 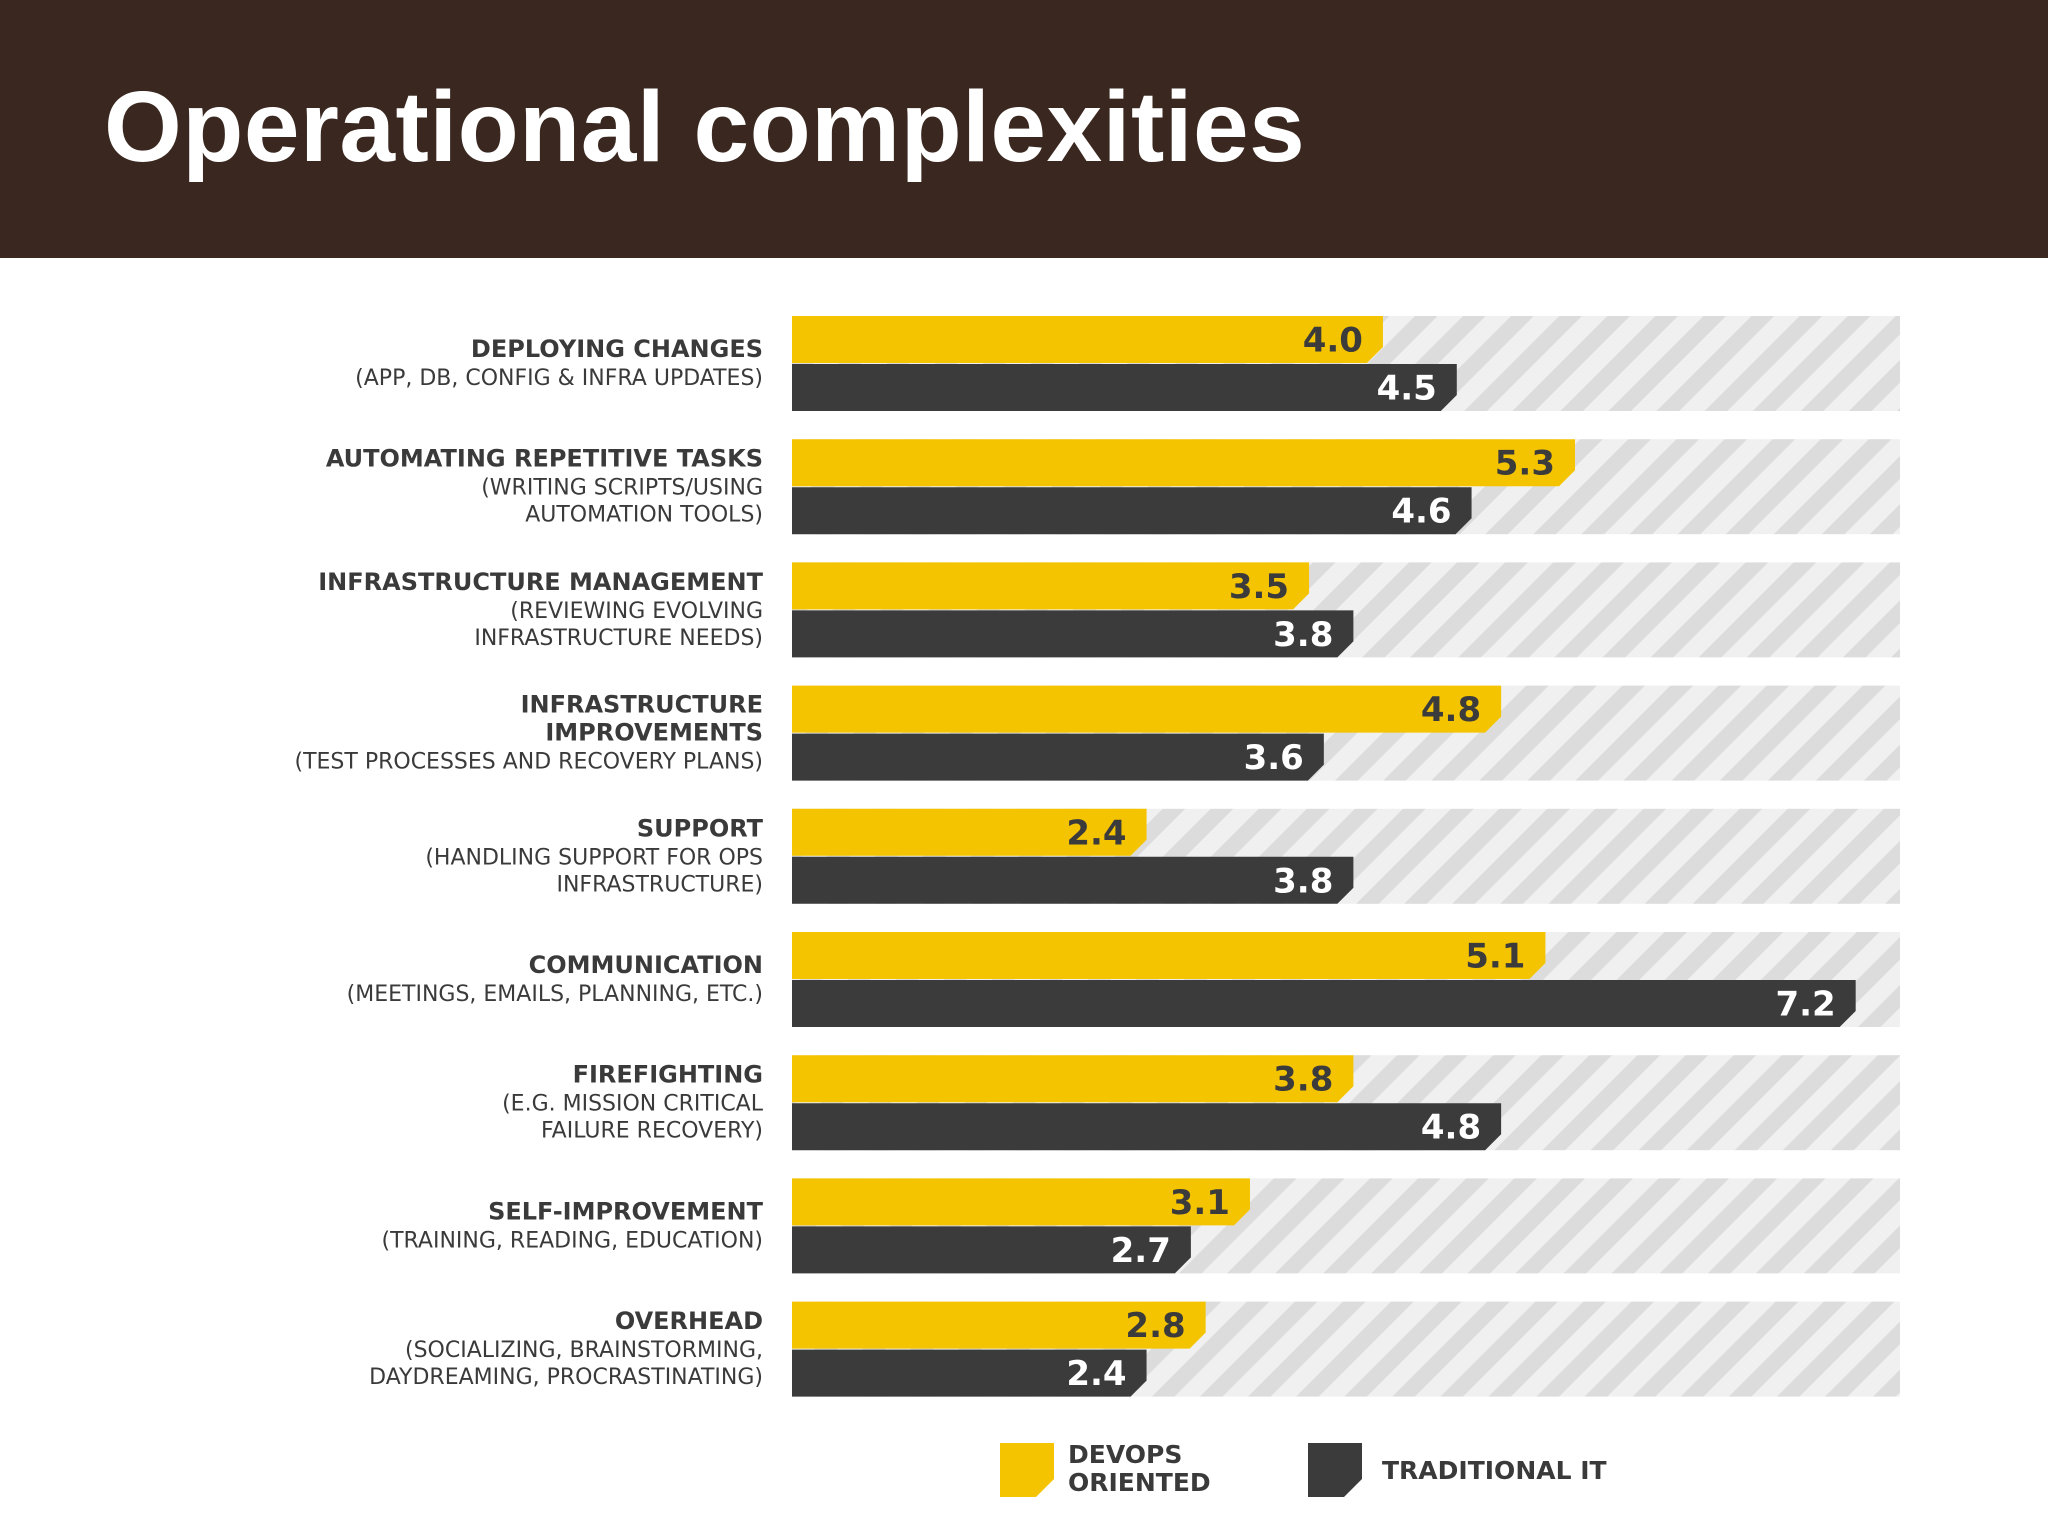 What do you see at coordinates (1333, 341) in the screenshot?
I see `value-label-devops: 4.0` at bounding box center [1333, 341].